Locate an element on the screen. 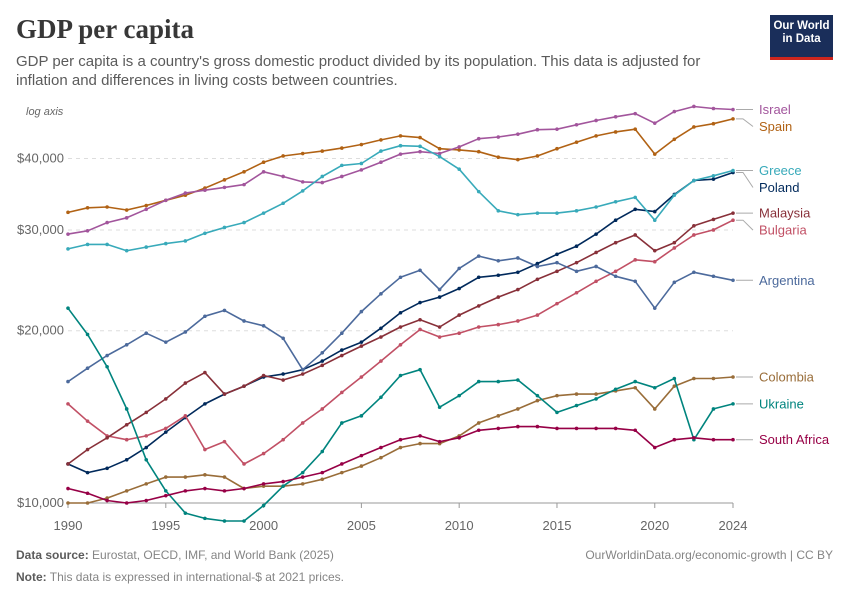 The image size is (850, 600). chart-title: GDP per capita is located at coordinates (105, 29).